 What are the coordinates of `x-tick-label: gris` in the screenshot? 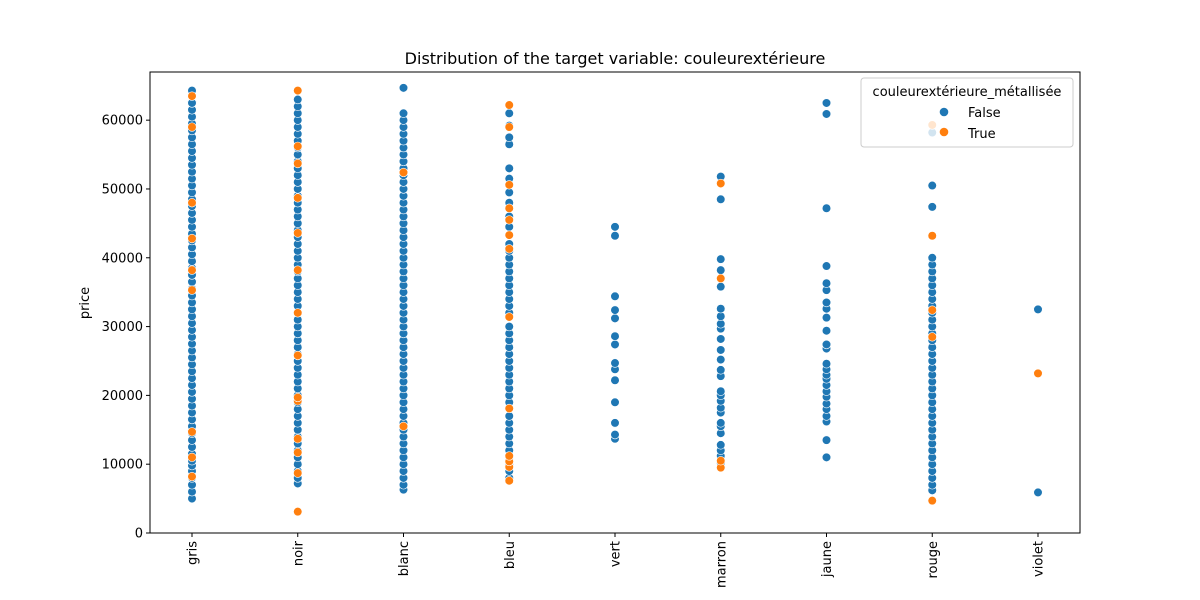 It's located at (193, 553).